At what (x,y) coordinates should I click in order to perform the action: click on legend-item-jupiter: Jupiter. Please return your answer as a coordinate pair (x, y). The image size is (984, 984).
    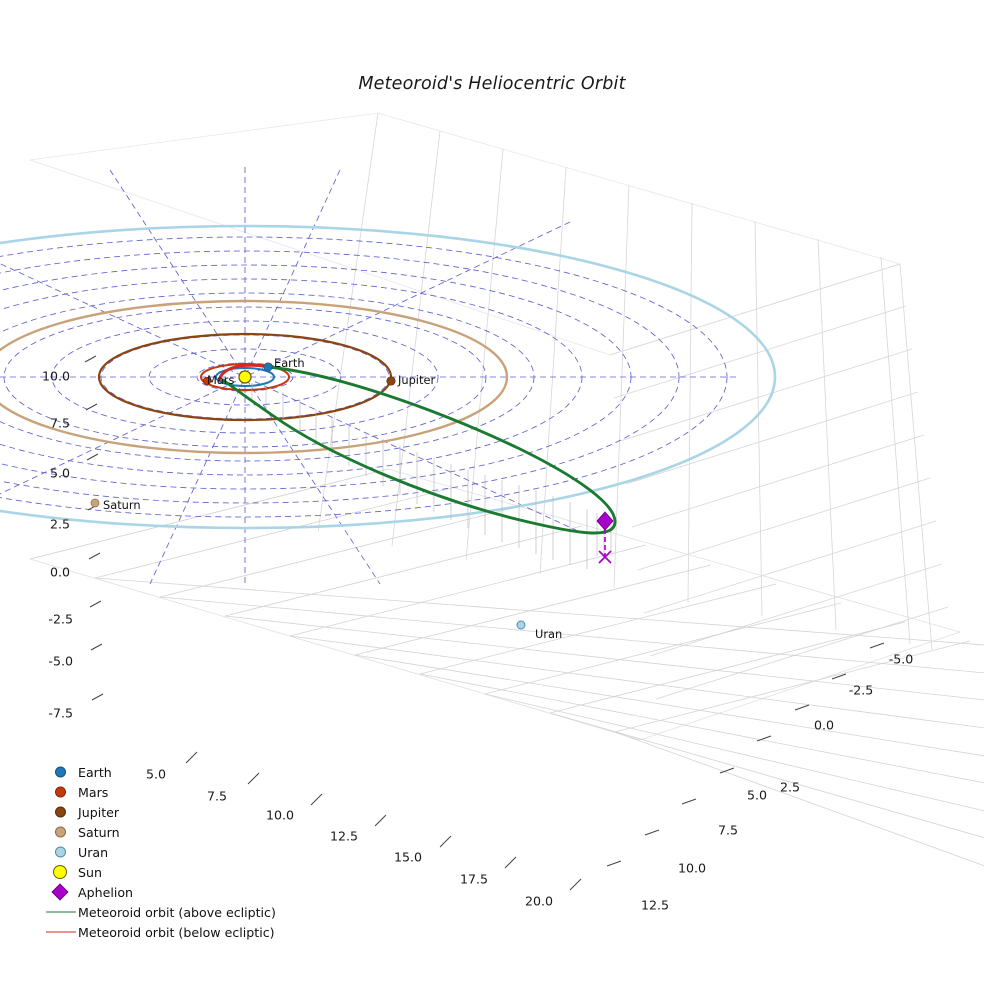
    Looking at the image, I should click on (194, 812).